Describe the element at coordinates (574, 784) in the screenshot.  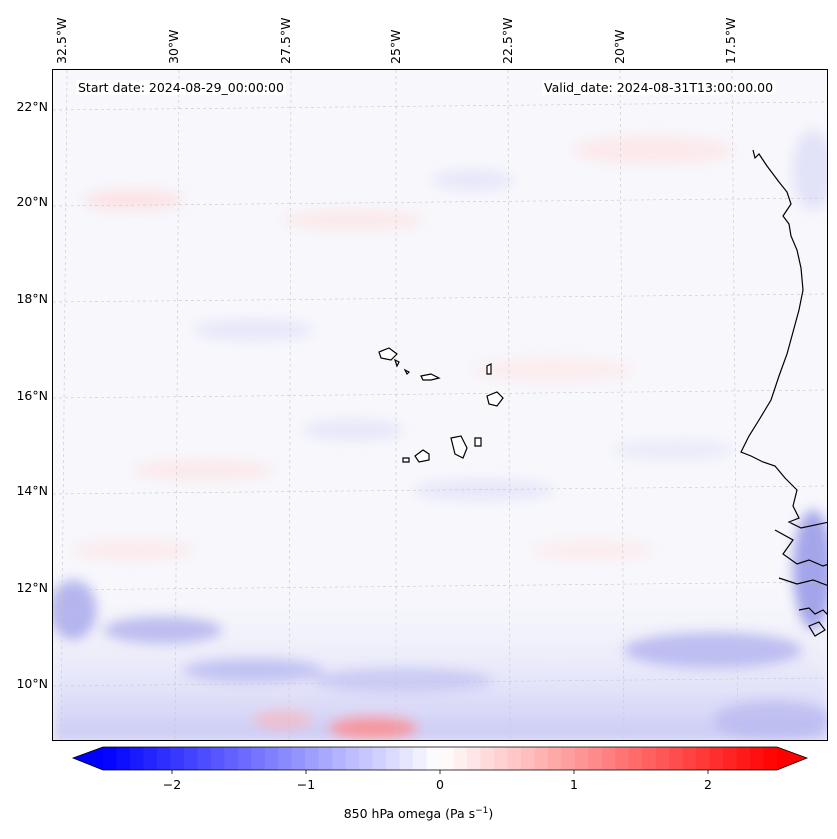
I see `colorbar-tick-1: 1` at that location.